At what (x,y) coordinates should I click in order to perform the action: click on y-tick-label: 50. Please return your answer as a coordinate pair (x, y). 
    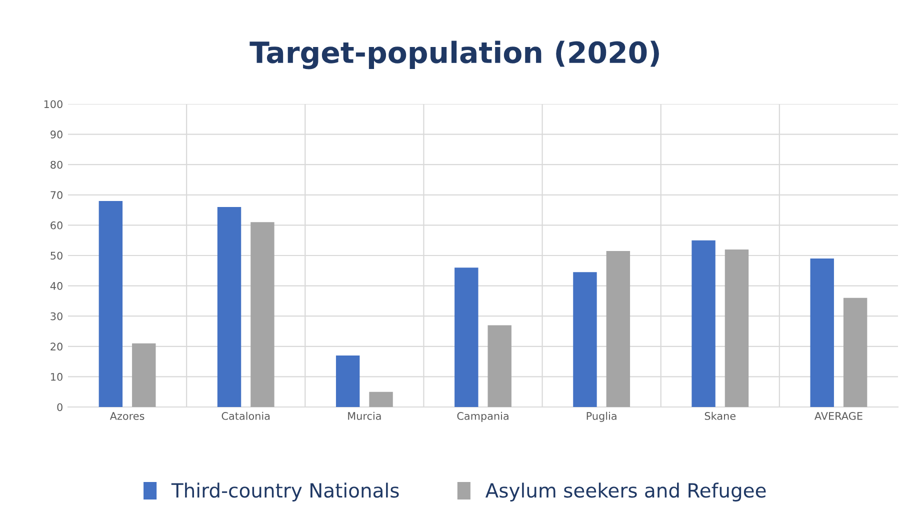
    Looking at the image, I should click on (56, 256).